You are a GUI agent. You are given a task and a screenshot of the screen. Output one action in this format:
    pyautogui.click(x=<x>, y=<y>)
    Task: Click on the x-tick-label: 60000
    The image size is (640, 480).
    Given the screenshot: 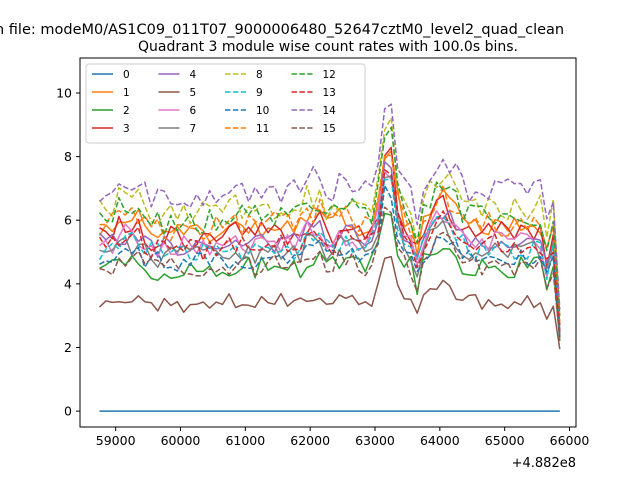 What is the action you would take?
    pyautogui.click(x=181, y=440)
    